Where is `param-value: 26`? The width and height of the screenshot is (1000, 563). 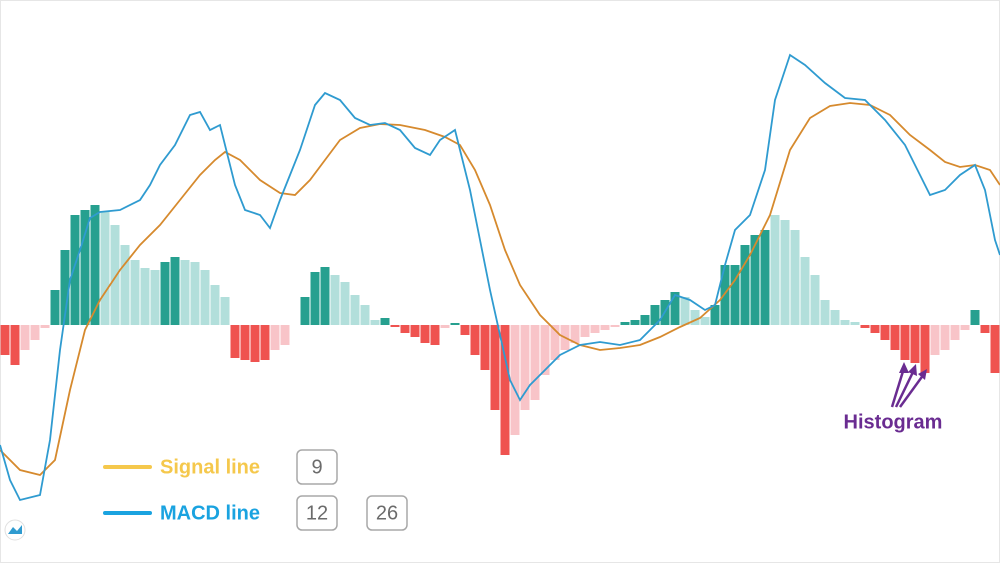
param-value: 26 is located at coordinates (387, 513).